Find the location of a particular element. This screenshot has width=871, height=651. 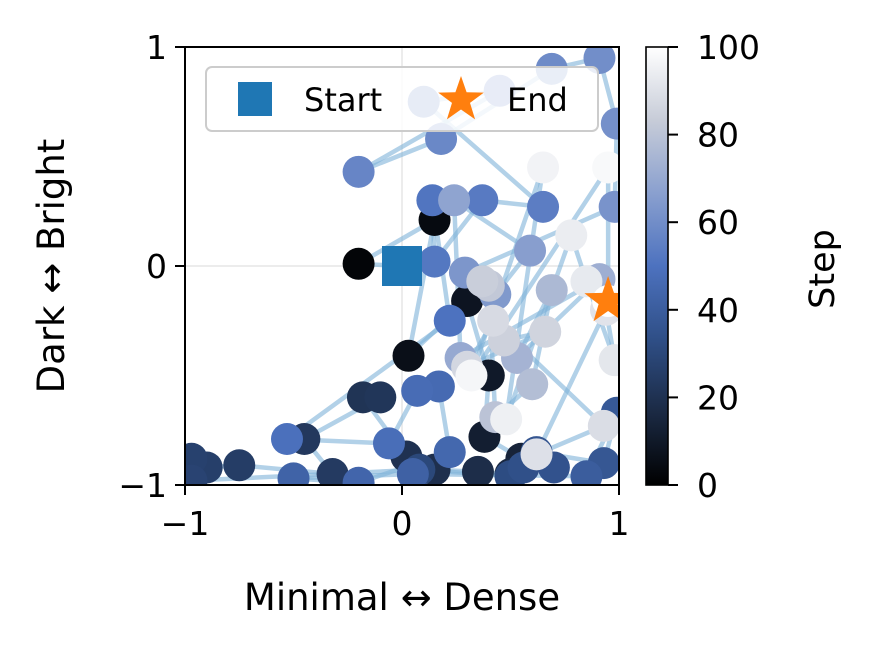

start-end-markers is located at coordinates (500, 284).